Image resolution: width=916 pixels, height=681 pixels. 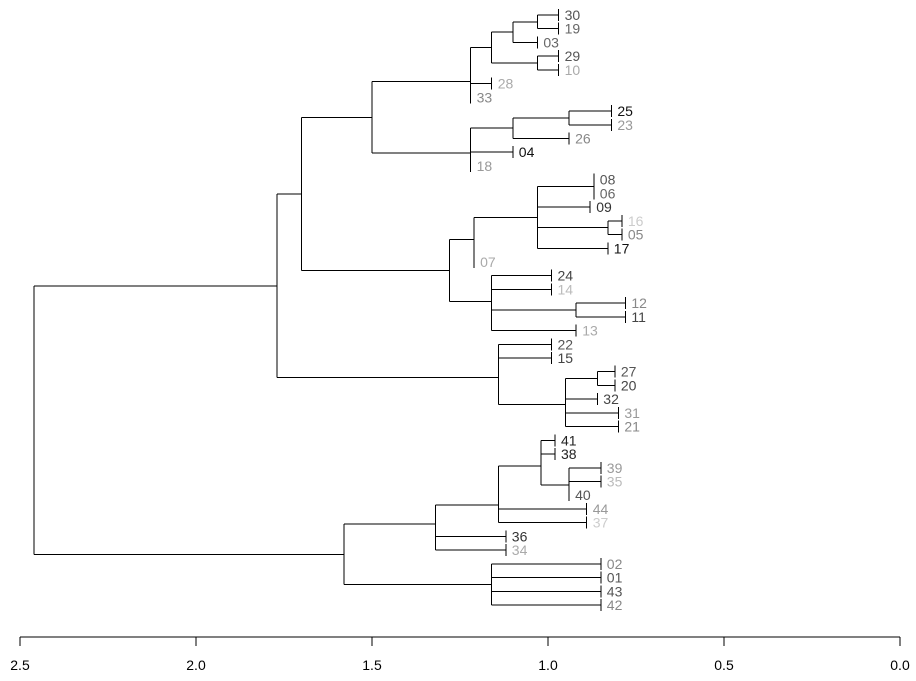 I want to click on leaf-label: 12, so click(x=639, y=303).